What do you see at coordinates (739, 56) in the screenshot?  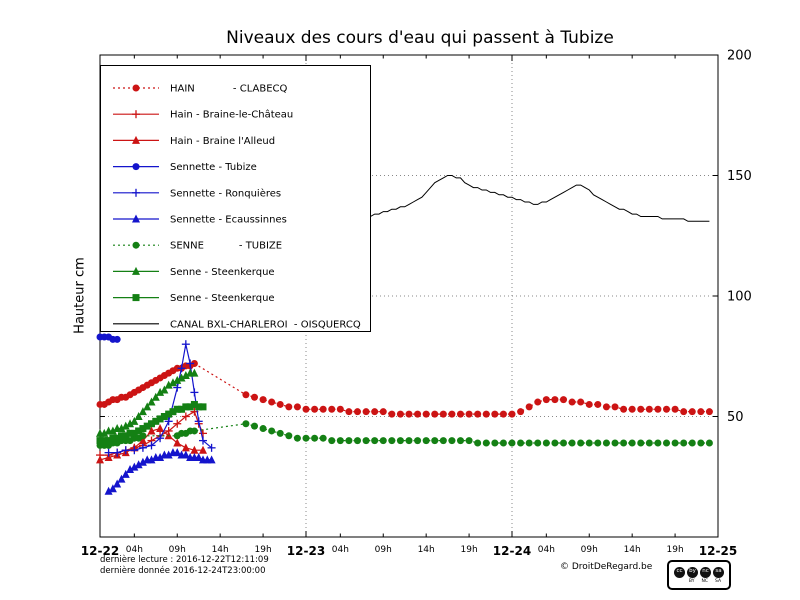 I see `y-tick-label: 200` at bounding box center [739, 56].